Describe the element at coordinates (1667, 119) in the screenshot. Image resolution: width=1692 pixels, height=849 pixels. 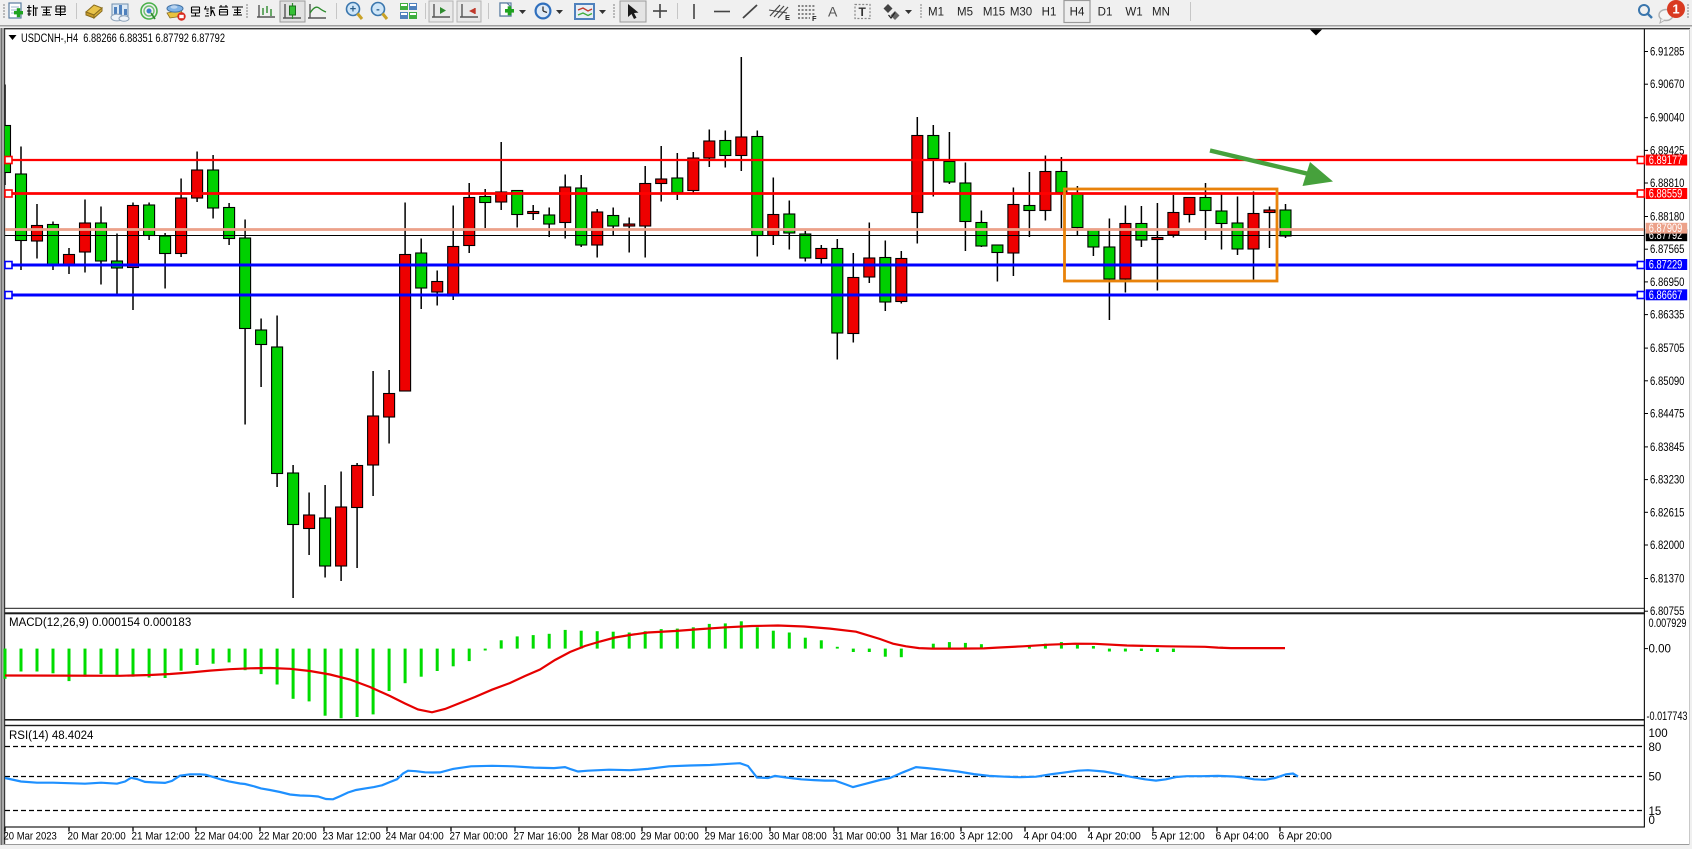
I see `svg-text: 6.90040` at that location.